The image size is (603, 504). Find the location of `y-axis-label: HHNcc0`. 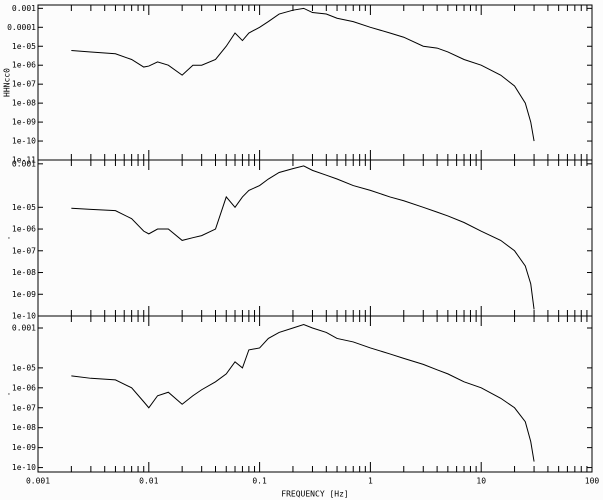

y-axis-label: HHNcc0 is located at coordinates (7, 82).